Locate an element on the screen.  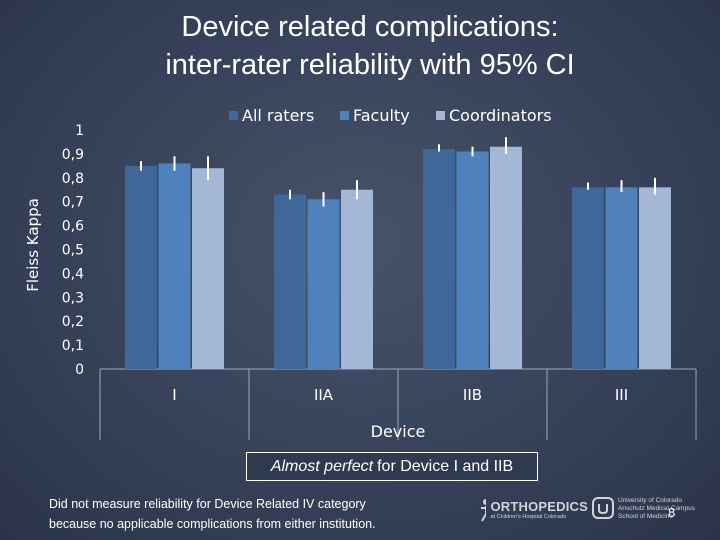
y-tick-label: 0,2 is located at coordinates (73, 322).